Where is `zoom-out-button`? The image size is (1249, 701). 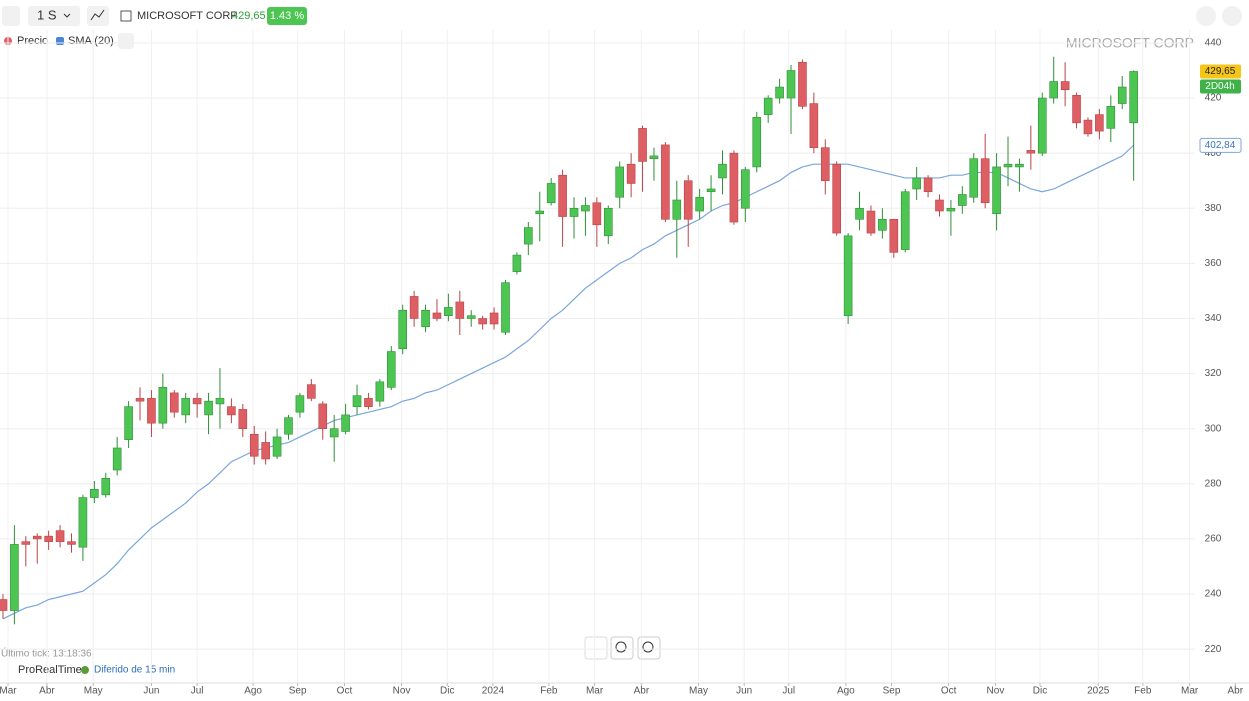
zoom-out-button is located at coordinates (622, 648).